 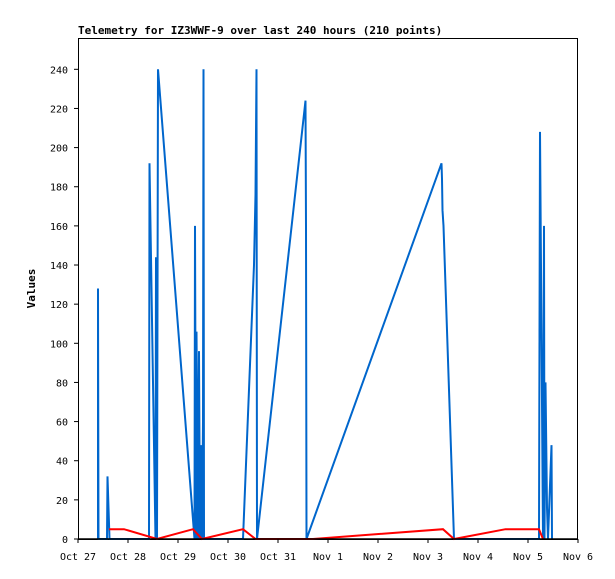 What do you see at coordinates (59, 70) in the screenshot?
I see `y-tick-label: 240` at bounding box center [59, 70].